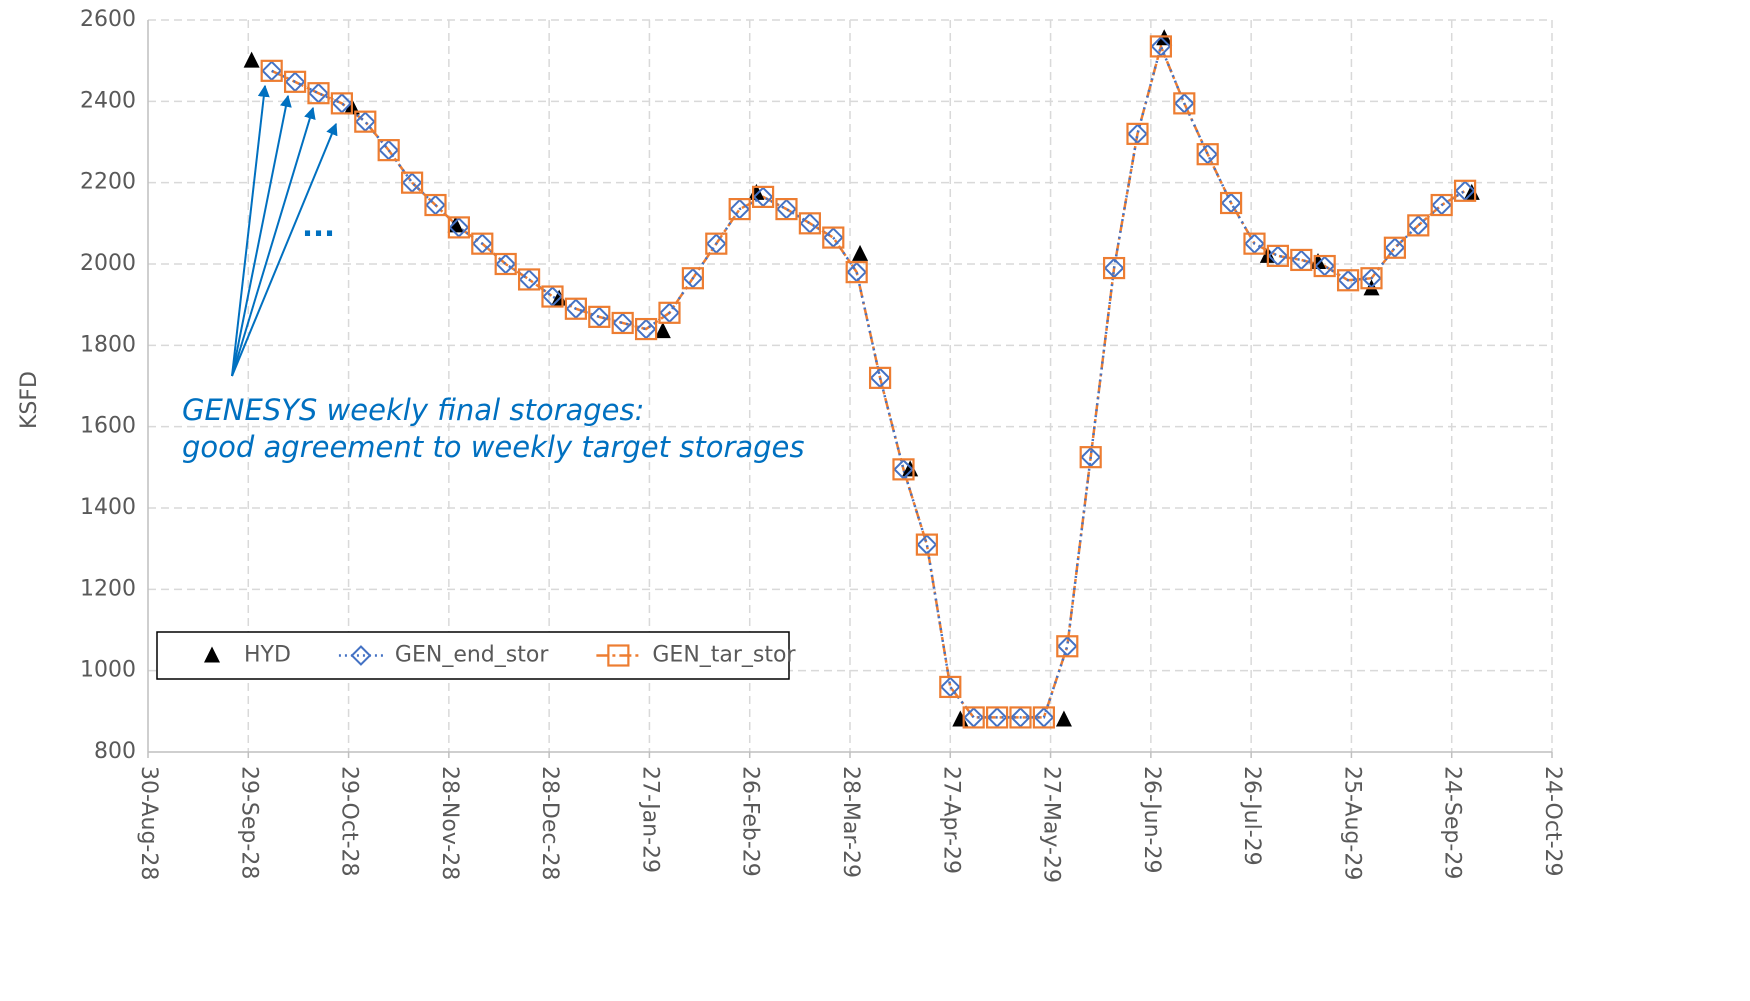 The image size is (1750, 1001). I want to click on x-tick-label: 26-Feb-29, so click(750, 821).